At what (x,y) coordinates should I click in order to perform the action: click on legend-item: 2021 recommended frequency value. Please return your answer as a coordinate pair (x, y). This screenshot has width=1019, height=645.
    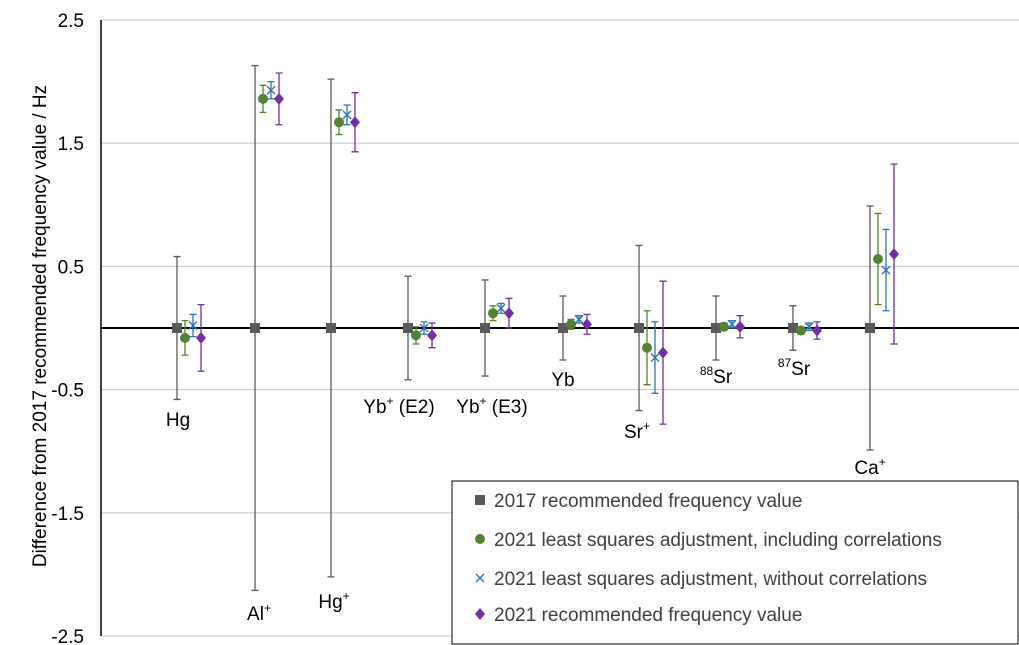
    Looking at the image, I should click on (638, 615).